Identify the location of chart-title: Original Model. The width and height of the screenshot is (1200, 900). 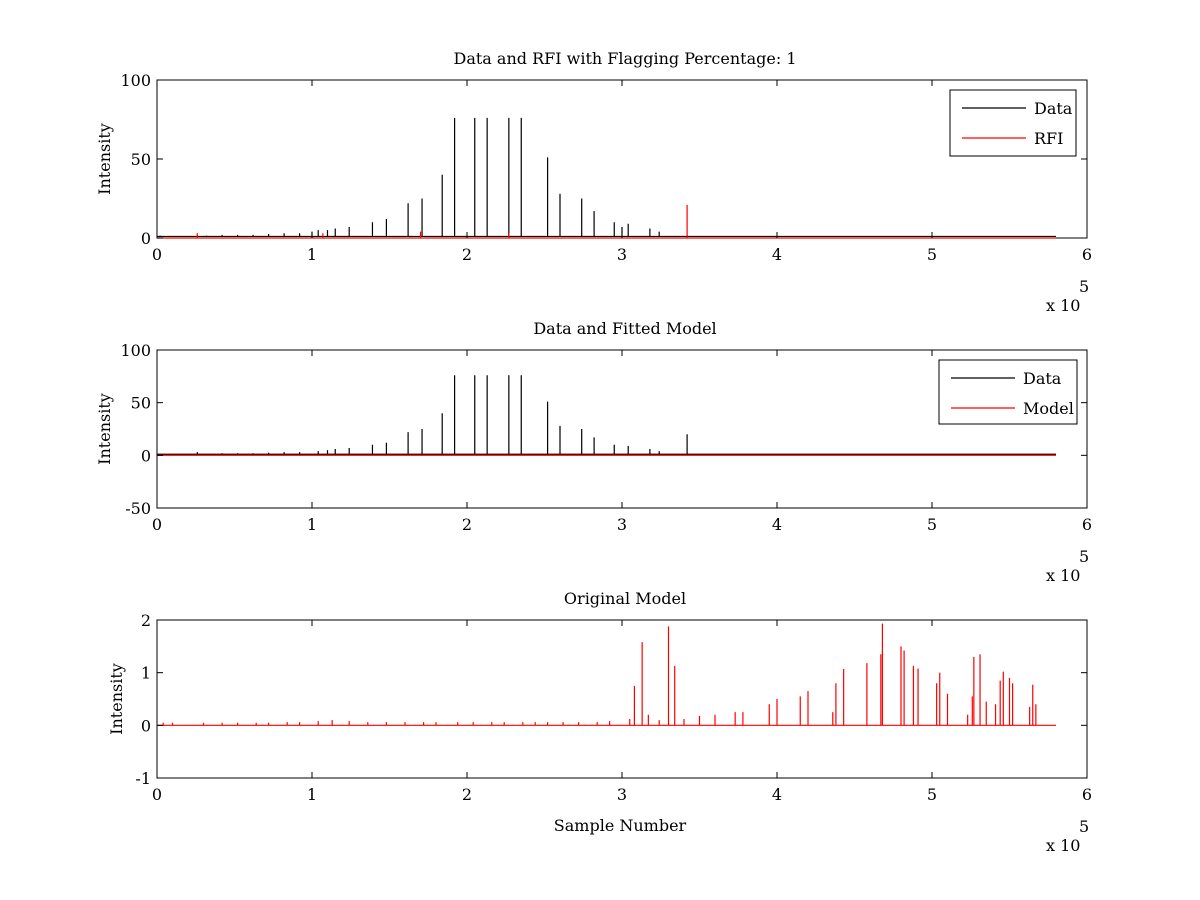
(625, 598).